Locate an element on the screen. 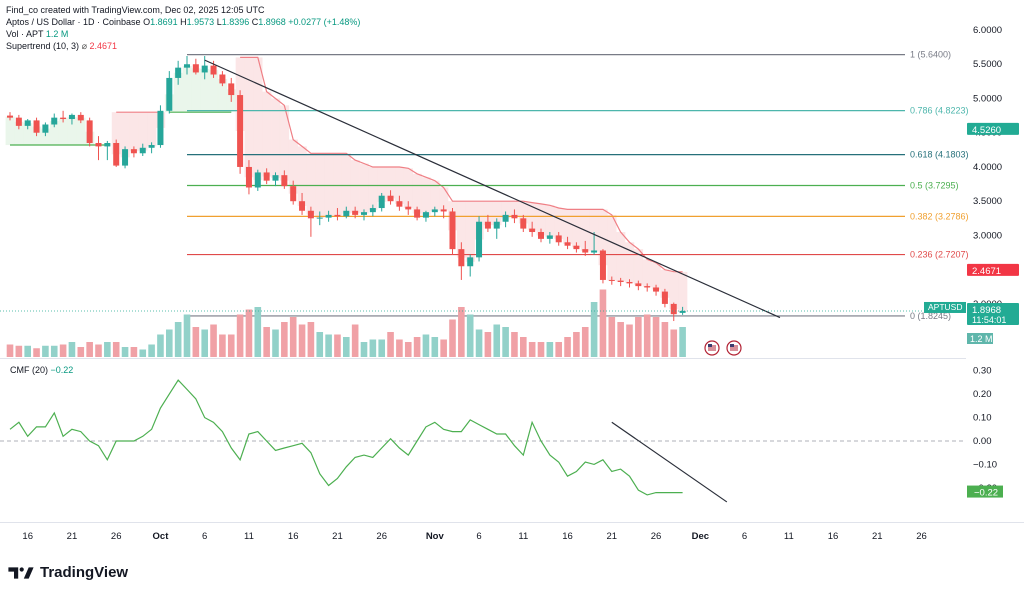  time-axis-tick: 6 is located at coordinates (204, 536).